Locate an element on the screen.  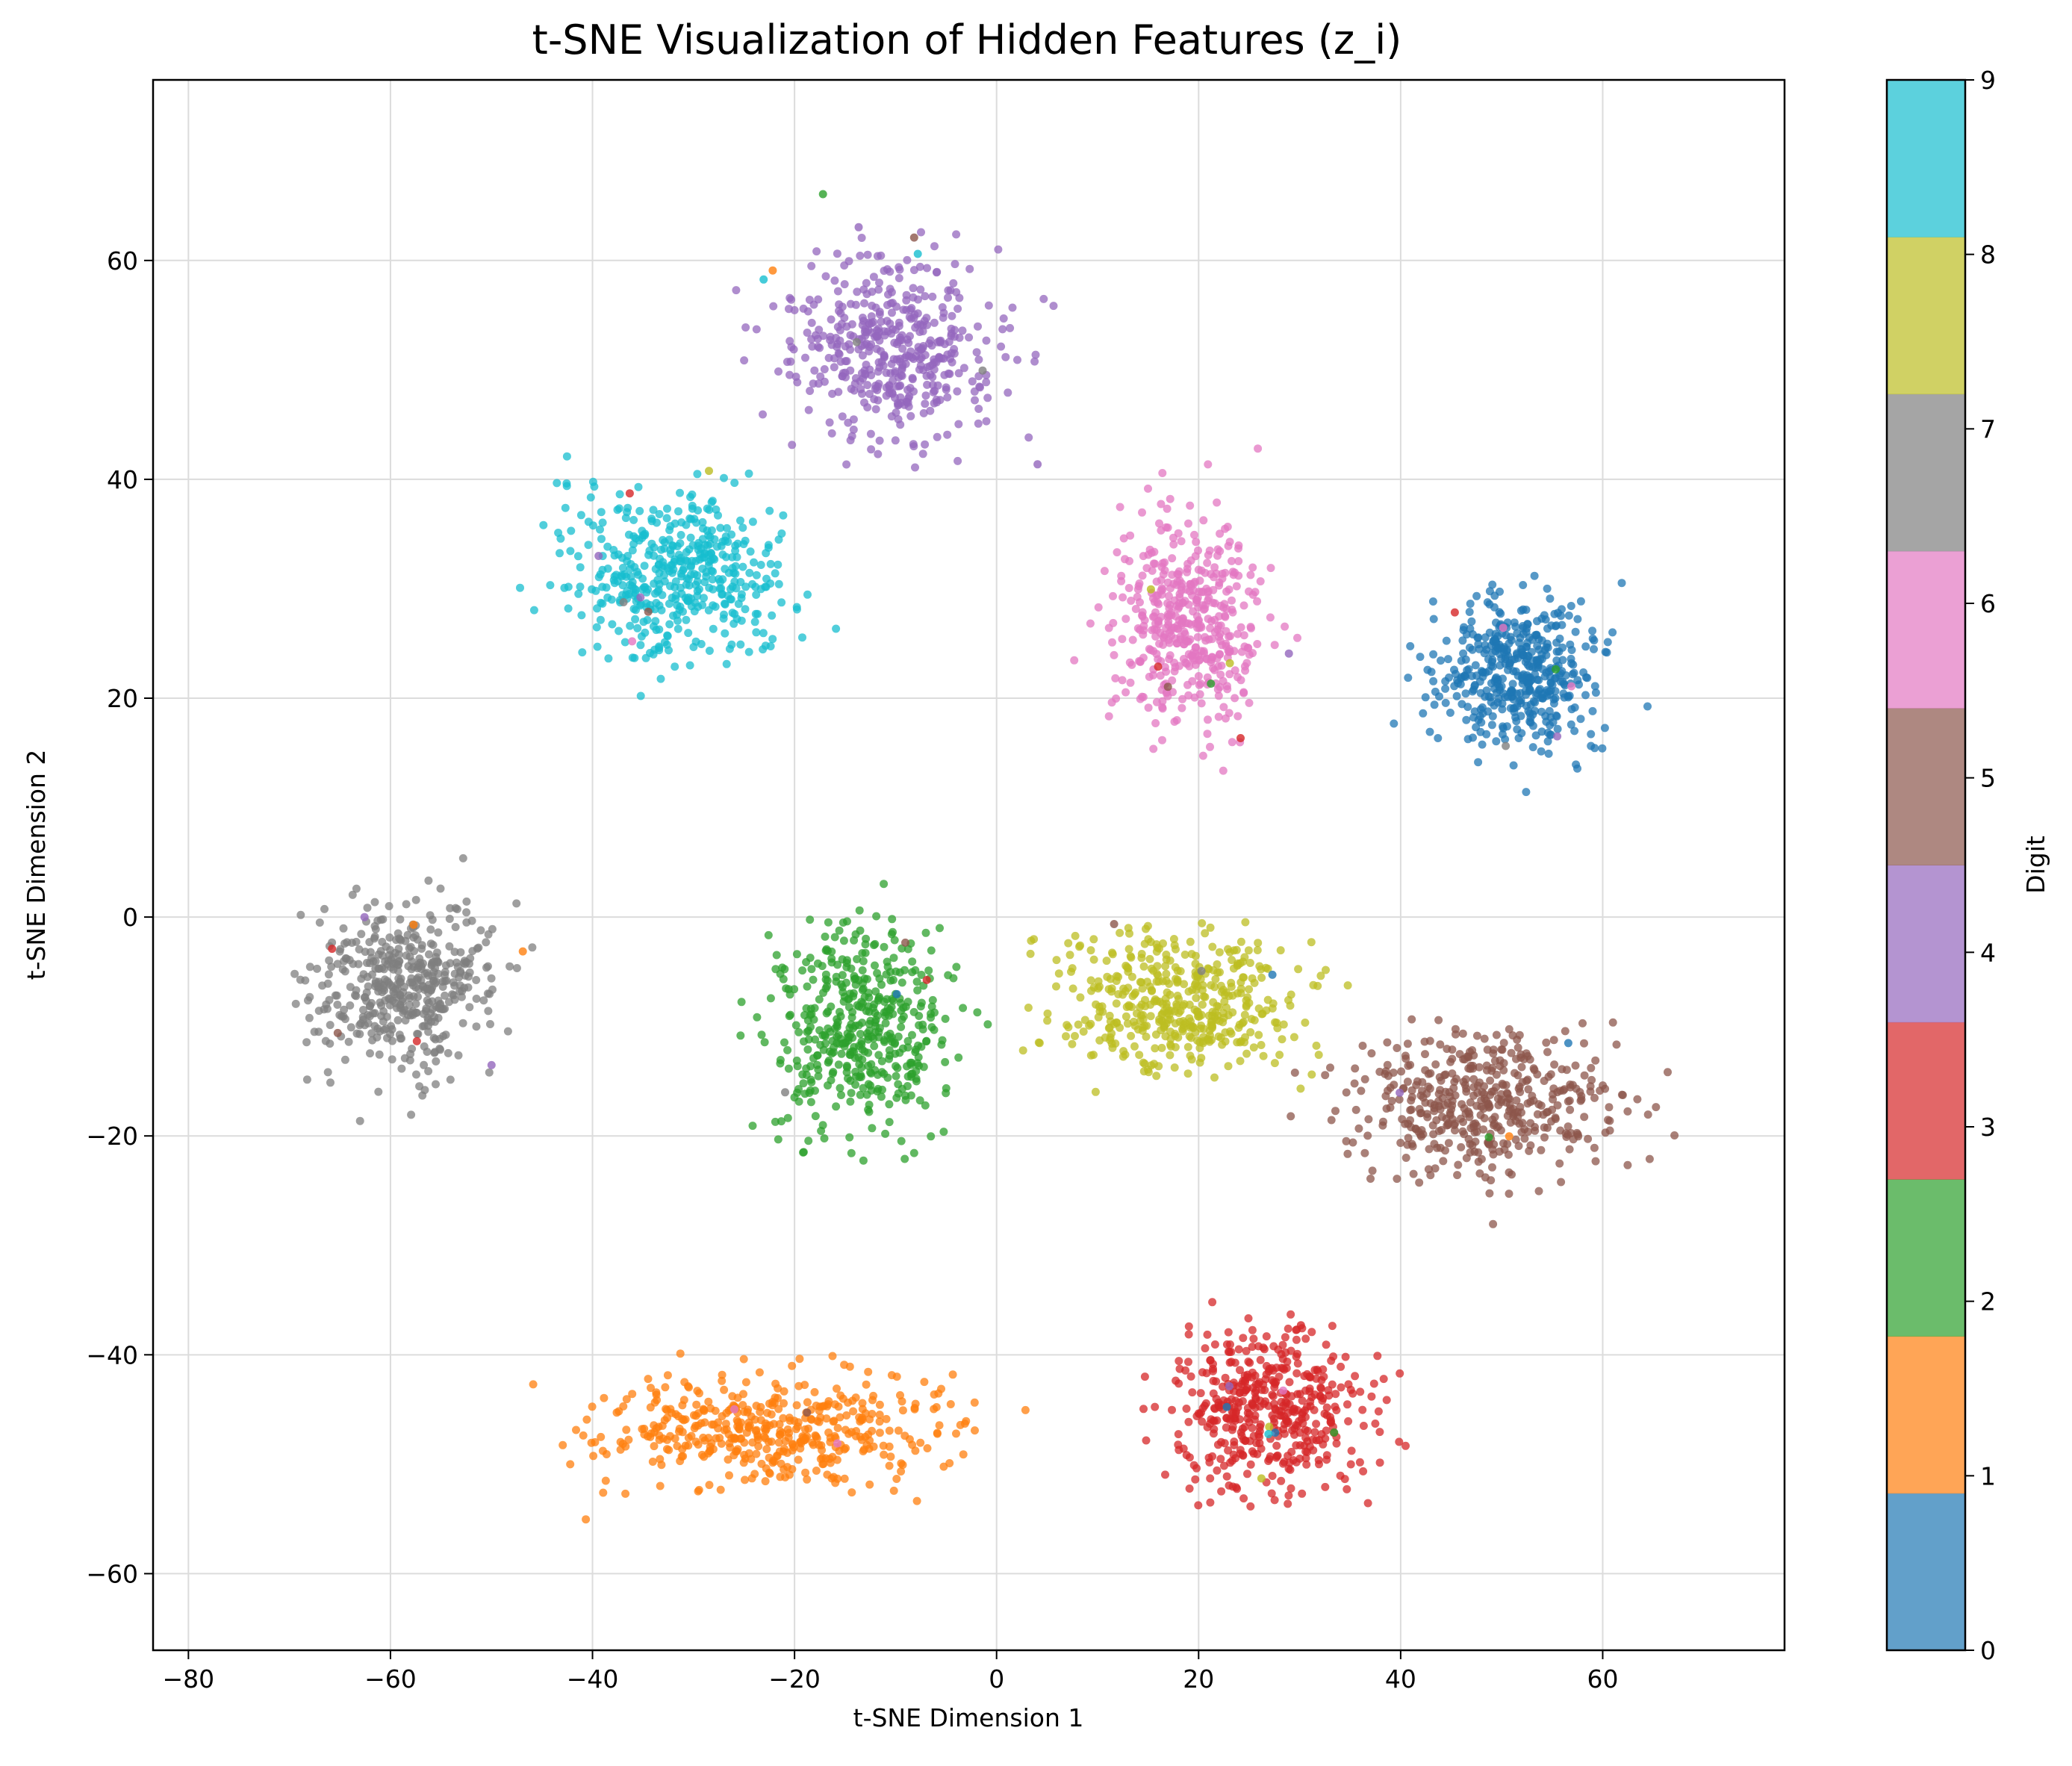
x-axis-label: t-SNE Dimension 1 is located at coordinates (968, 1717).